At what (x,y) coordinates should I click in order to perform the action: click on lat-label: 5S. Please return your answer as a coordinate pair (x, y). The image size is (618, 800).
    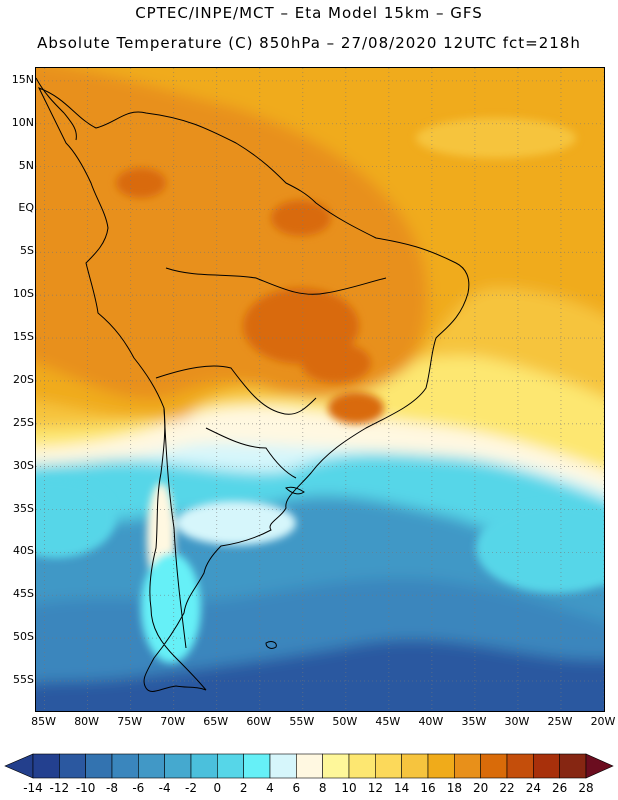
    Looking at the image, I should click on (27, 251).